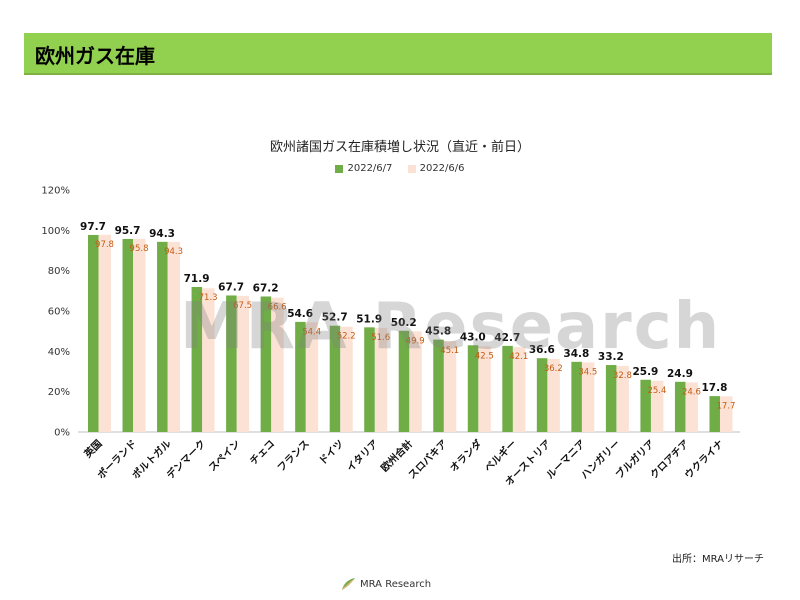  Describe the element at coordinates (411, 168) in the screenshot. I see `legend-swatch-previous` at that location.